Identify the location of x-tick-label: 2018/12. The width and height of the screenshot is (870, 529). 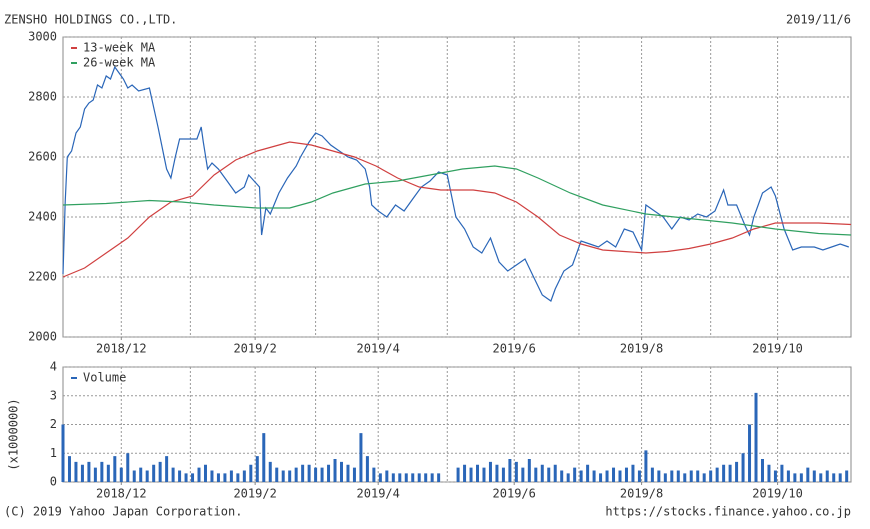
(121, 494).